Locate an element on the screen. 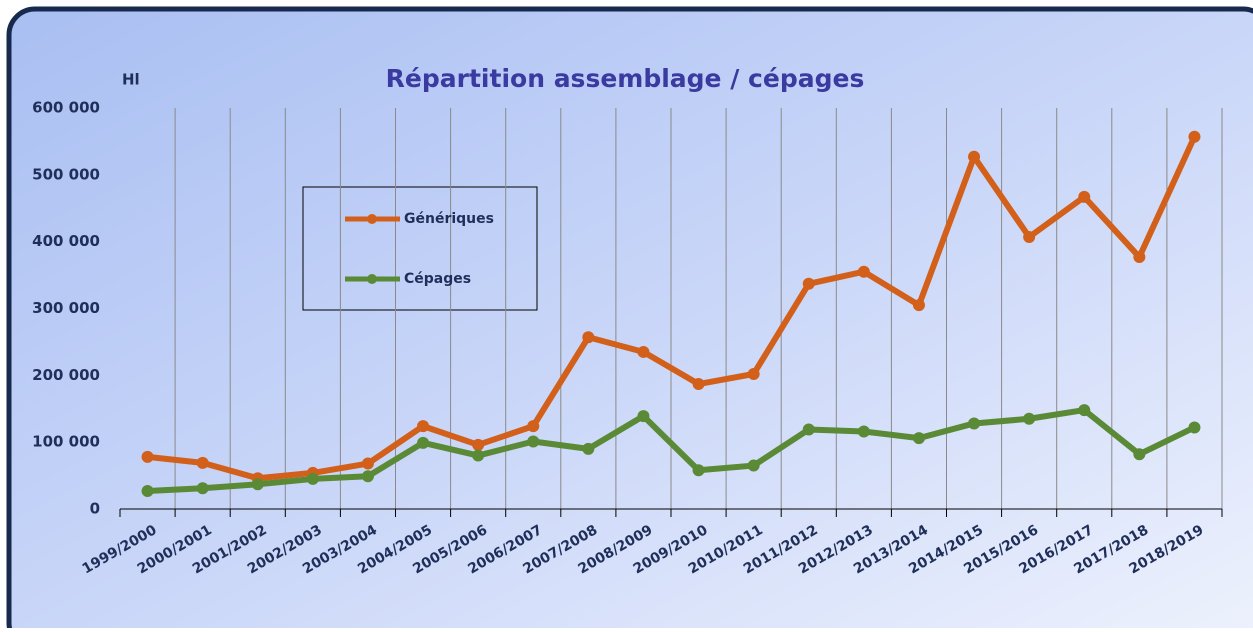  legend-box is located at coordinates (420, 248).